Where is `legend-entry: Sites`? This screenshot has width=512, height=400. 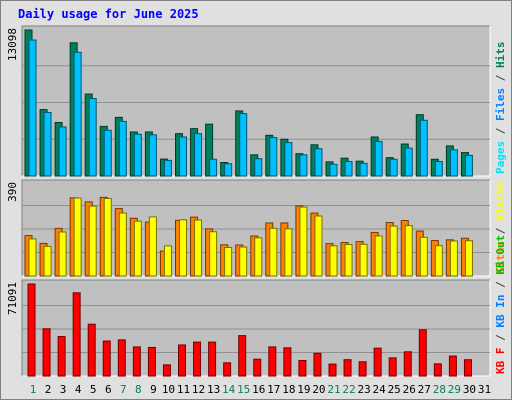 legend-entry: Sites is located at coordinates (500, 257).